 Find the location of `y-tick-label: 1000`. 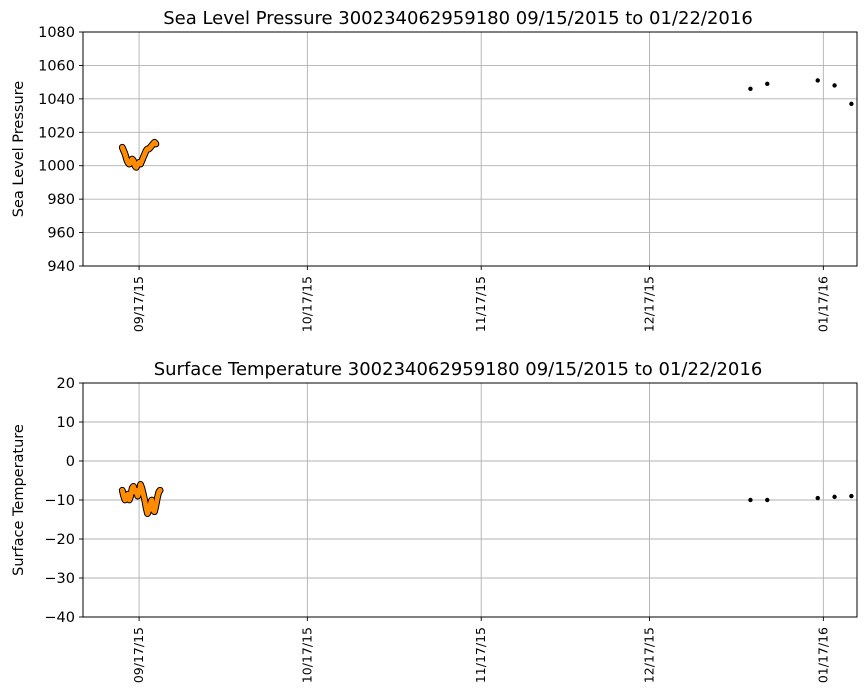

y-tick-label: 1000 is located at coordinates (56, 167).